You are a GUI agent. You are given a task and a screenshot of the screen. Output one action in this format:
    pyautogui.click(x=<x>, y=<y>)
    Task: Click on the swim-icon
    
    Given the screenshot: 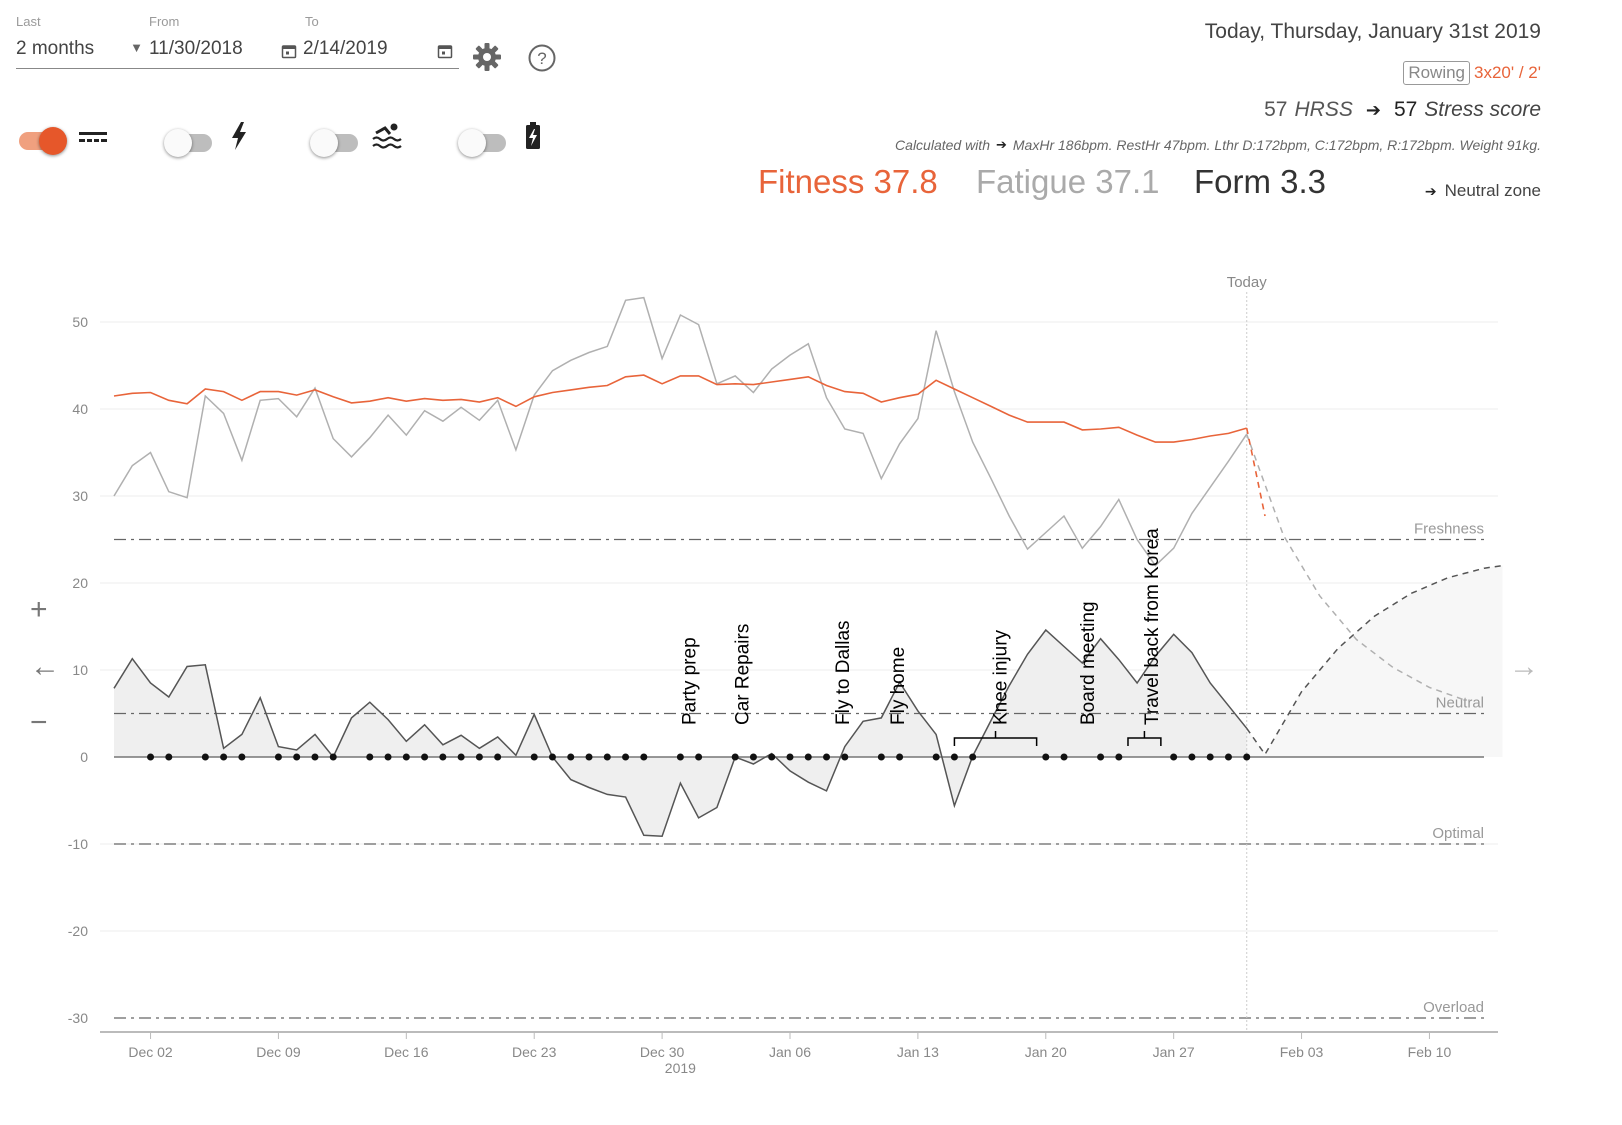 What is the action you would take?
    pyautogui.click(x=387, y=136)
    